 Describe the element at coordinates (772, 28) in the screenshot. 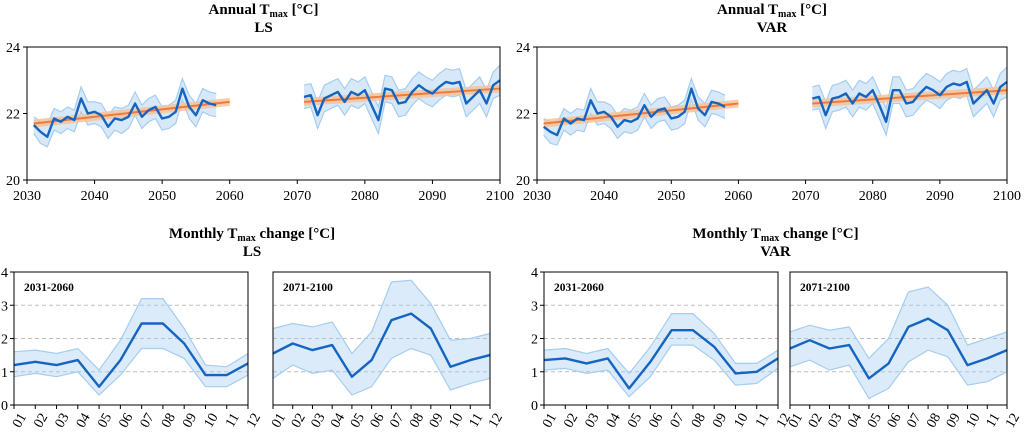

I see `chart-subtitle: VAR` at that location.